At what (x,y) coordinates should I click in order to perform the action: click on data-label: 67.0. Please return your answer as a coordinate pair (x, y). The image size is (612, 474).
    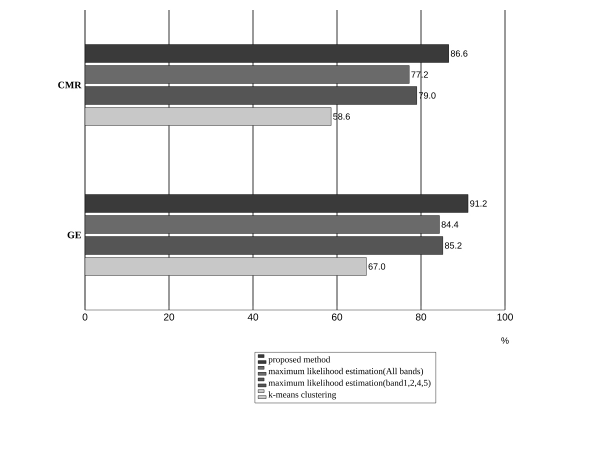
    Looking at the image, I should click on (377, 266).